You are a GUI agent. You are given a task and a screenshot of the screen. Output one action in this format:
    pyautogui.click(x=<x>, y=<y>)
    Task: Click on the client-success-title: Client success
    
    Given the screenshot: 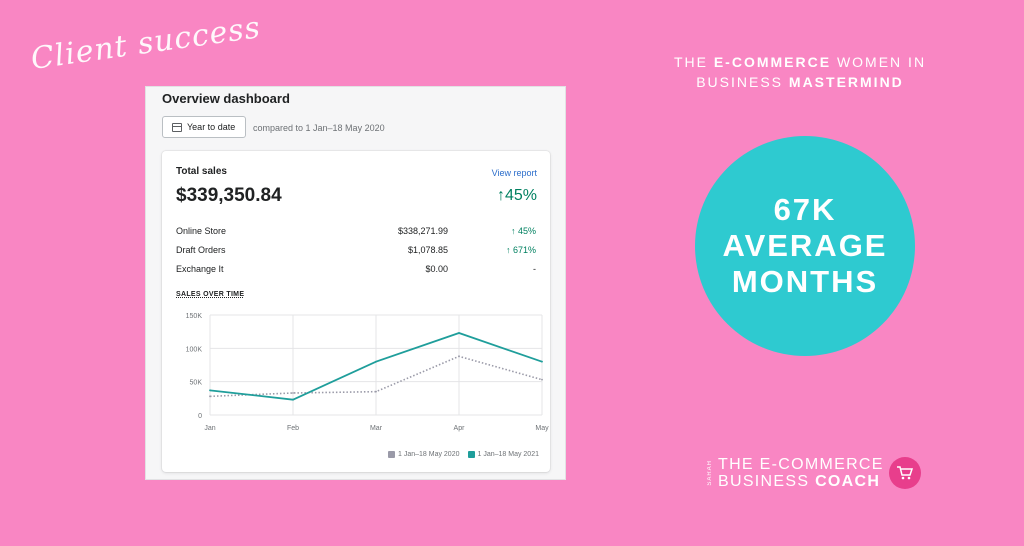 What is the action you would take?
    pyautogui.click(x=145, y=43)
    